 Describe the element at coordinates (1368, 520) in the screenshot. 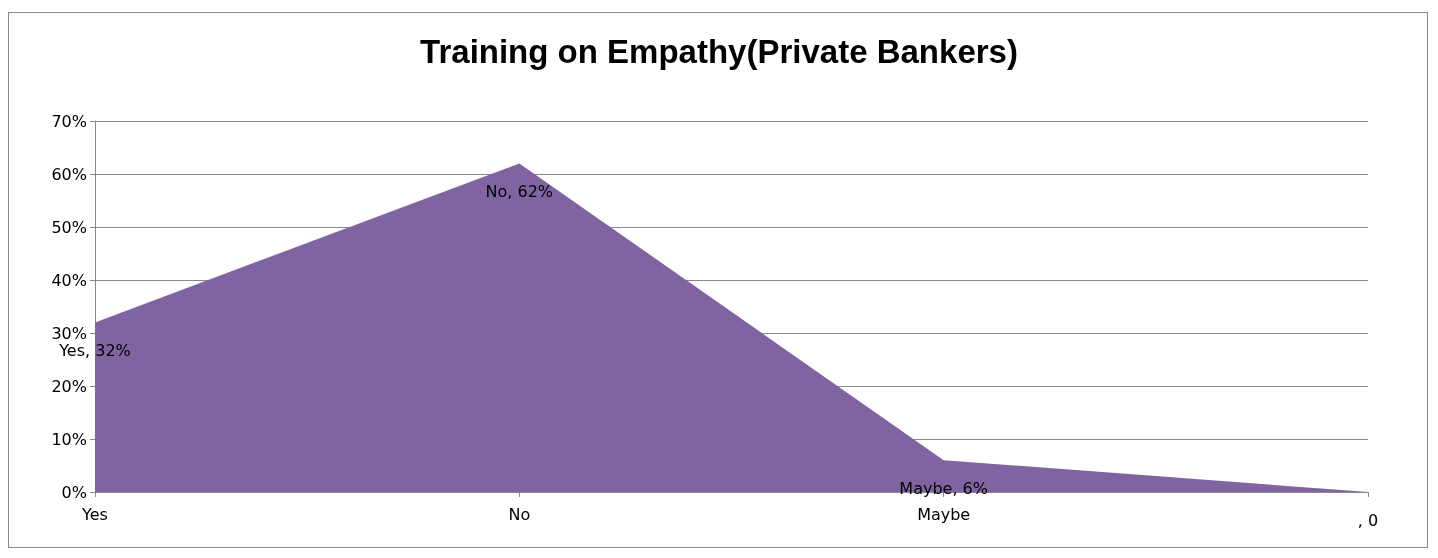

I see `data-label: , 0` at that location.